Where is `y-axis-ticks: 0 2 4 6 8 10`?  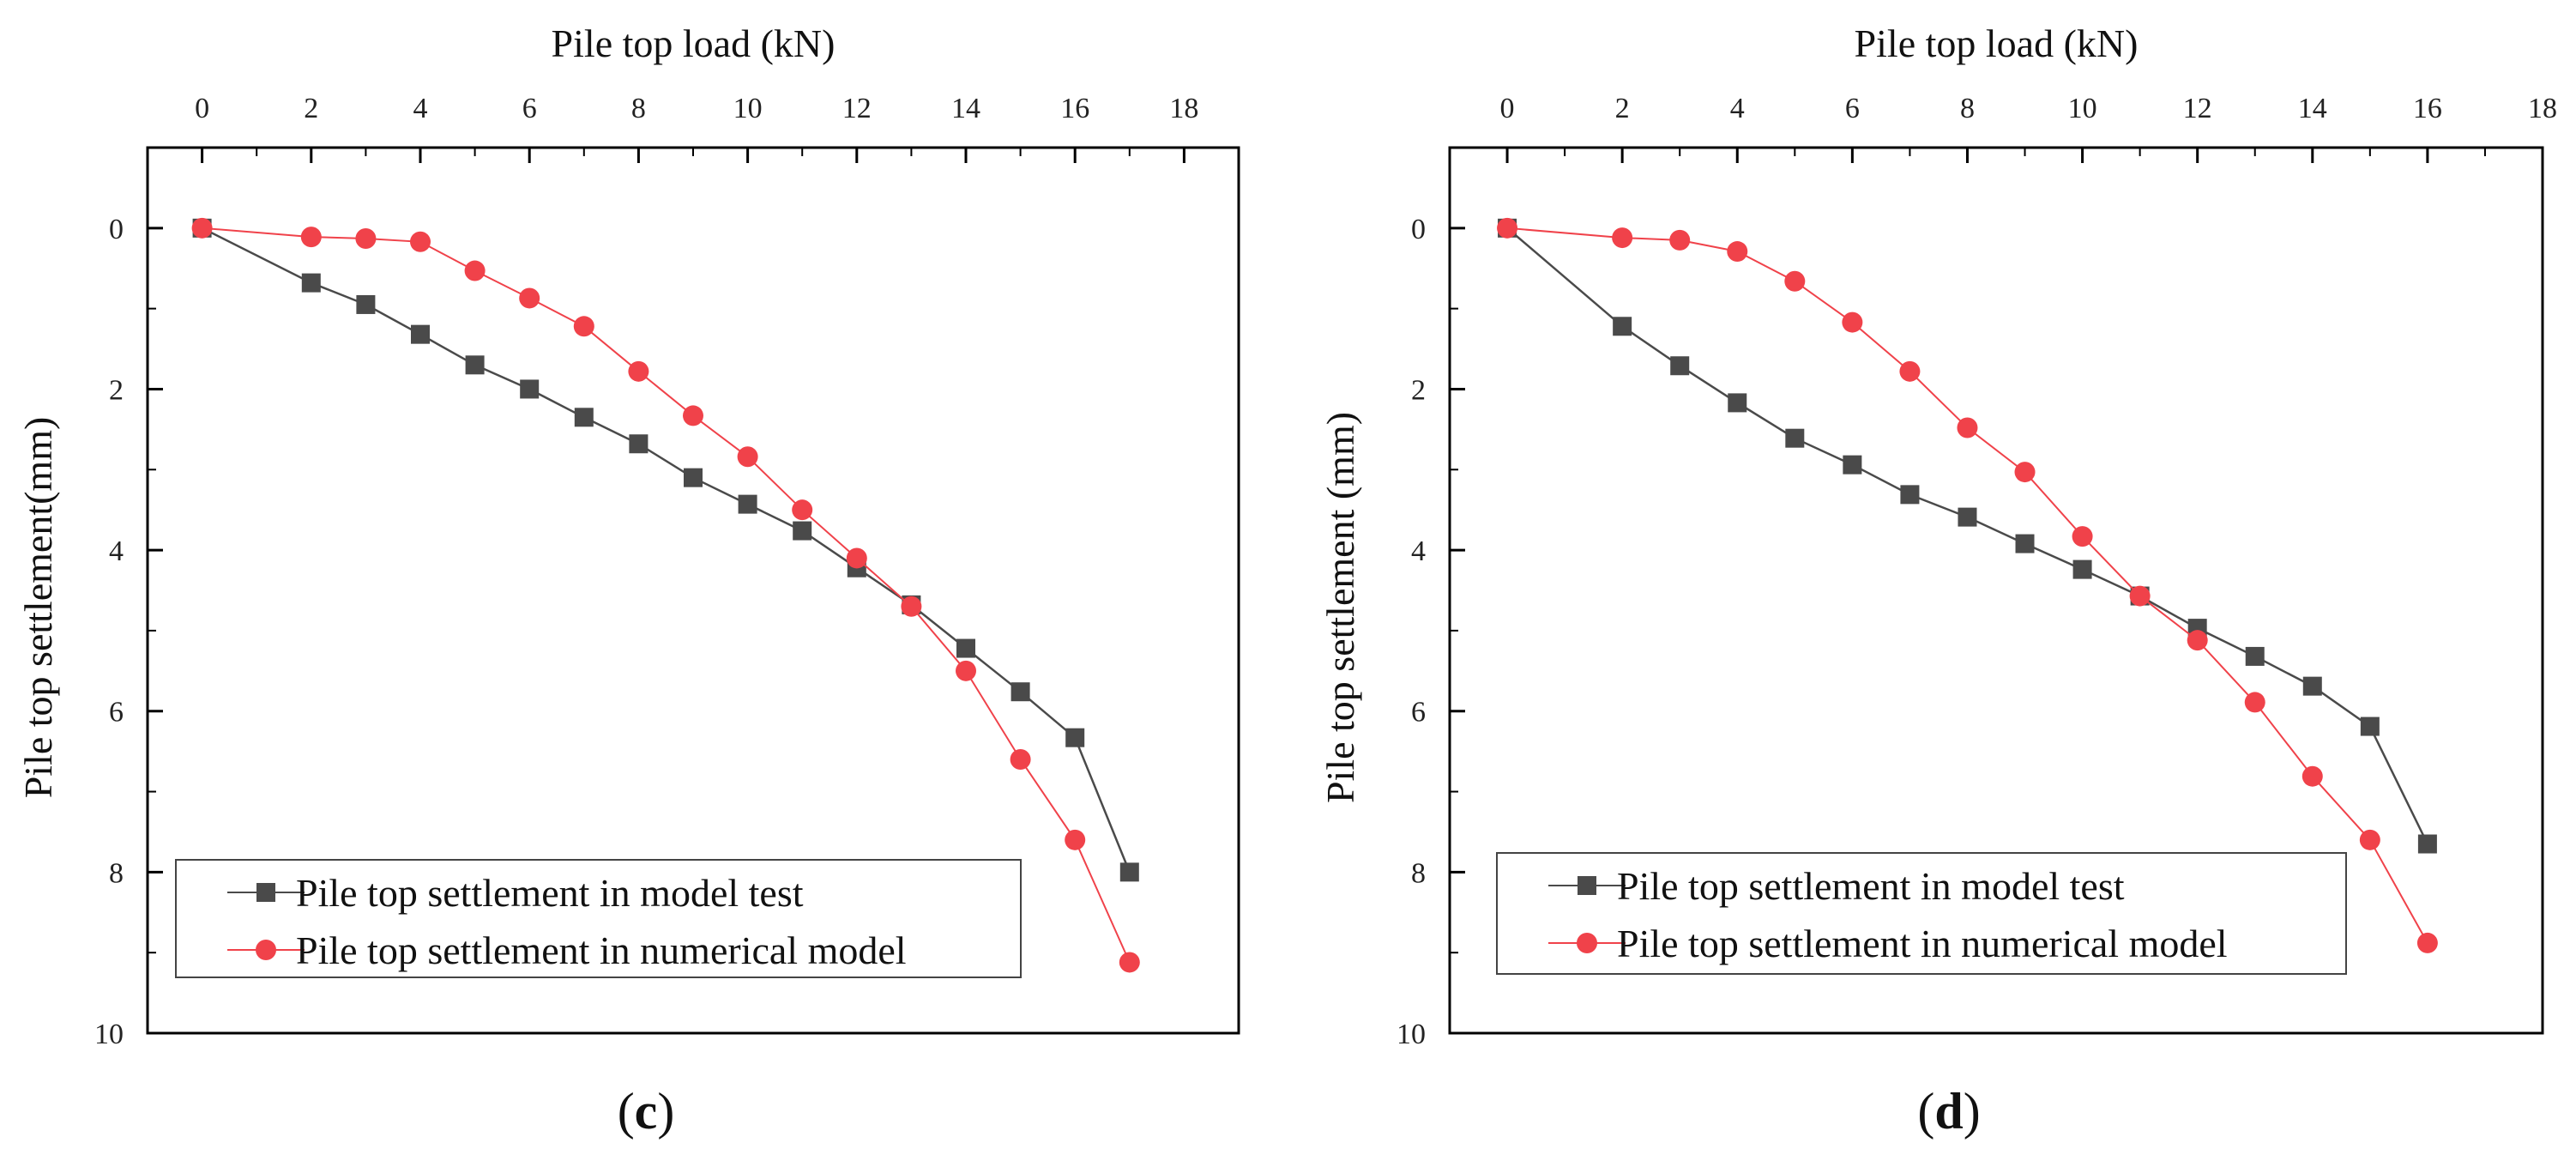 y-axis-ticks: 0 2 4 6 8 10 is located at coordinates (1431, 598).